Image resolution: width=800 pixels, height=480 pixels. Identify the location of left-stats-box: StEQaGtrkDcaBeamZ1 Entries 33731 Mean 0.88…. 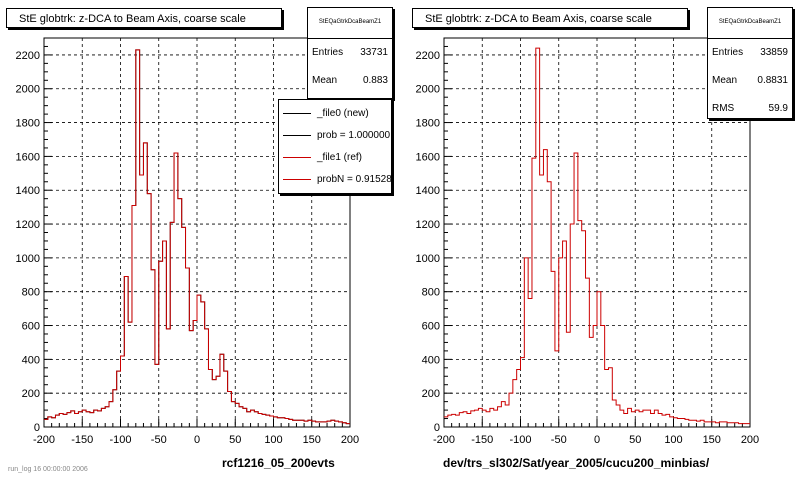
(350, 53).